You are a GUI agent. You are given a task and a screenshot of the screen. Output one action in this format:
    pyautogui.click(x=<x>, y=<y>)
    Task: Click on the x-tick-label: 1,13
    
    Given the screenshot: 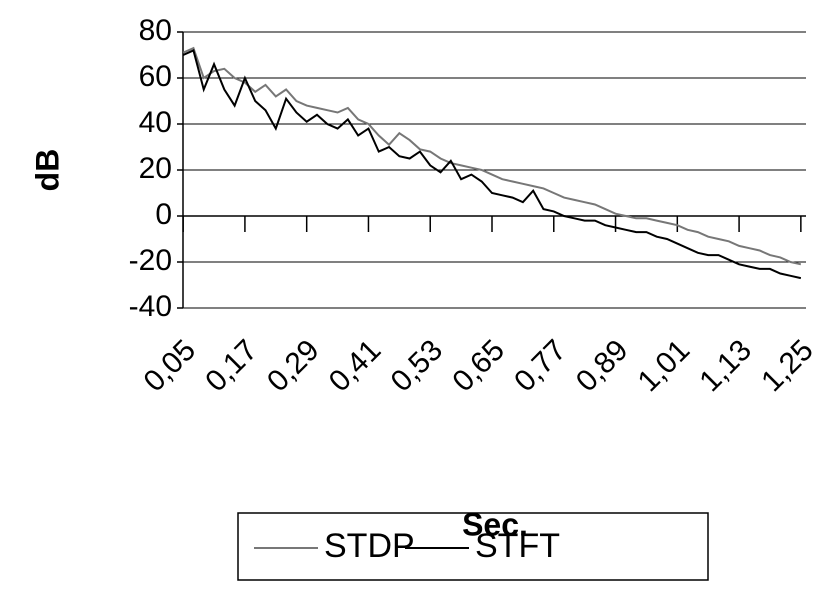 What is the action you would take?
    pyautogui.click(x=725, y=366)
    